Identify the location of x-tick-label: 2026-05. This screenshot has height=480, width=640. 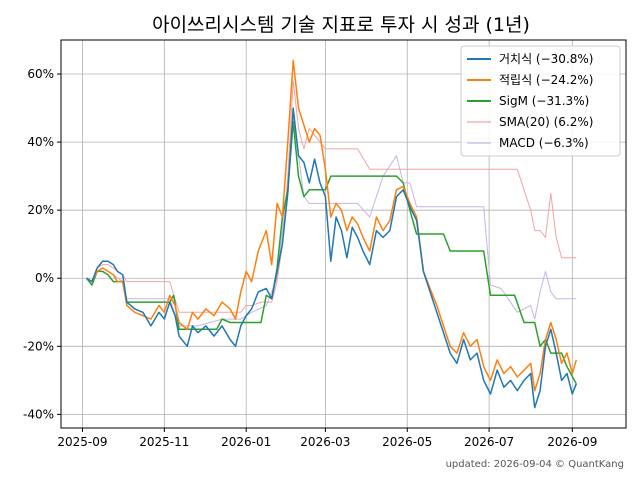
(407, 442).